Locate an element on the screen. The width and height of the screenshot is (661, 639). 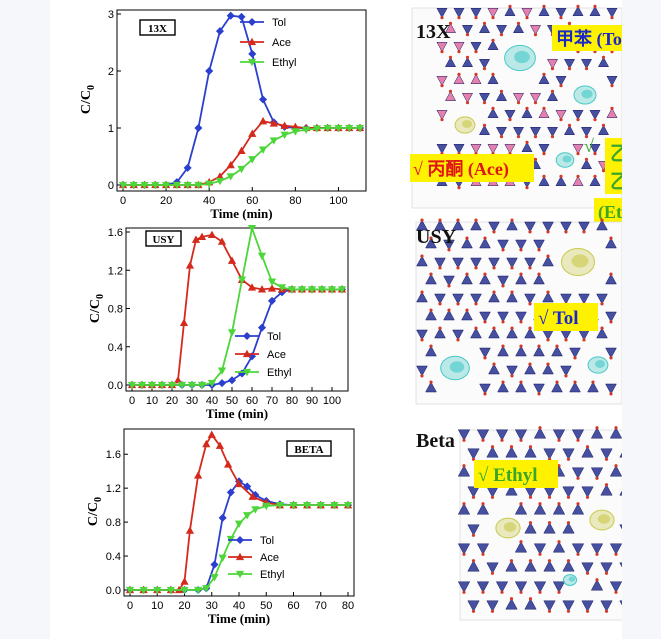
y-axis-label-main: C/C is located at coordinates (93, 514).